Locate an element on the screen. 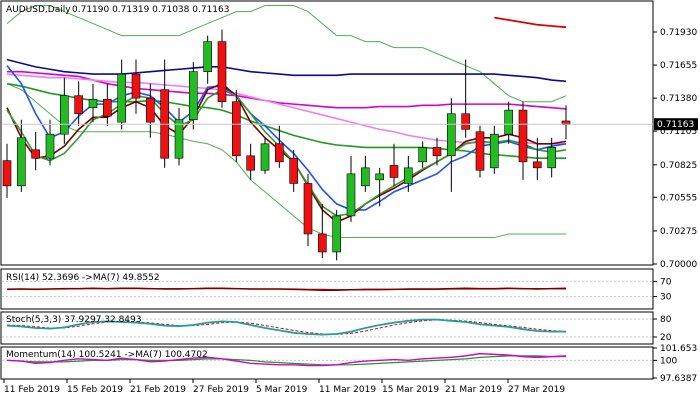 The width and height of the screenshot is (700, 400). date-tick-label: 27 Feb 2019 is located at coordinates (221, 390).